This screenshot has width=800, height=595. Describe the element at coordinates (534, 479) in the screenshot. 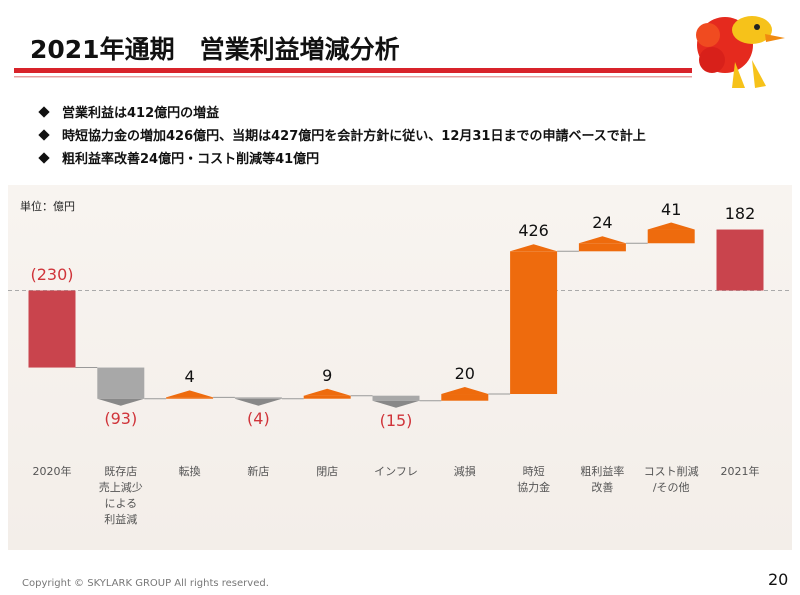

I see `x-tick-label: 時短 協力金` at that location.